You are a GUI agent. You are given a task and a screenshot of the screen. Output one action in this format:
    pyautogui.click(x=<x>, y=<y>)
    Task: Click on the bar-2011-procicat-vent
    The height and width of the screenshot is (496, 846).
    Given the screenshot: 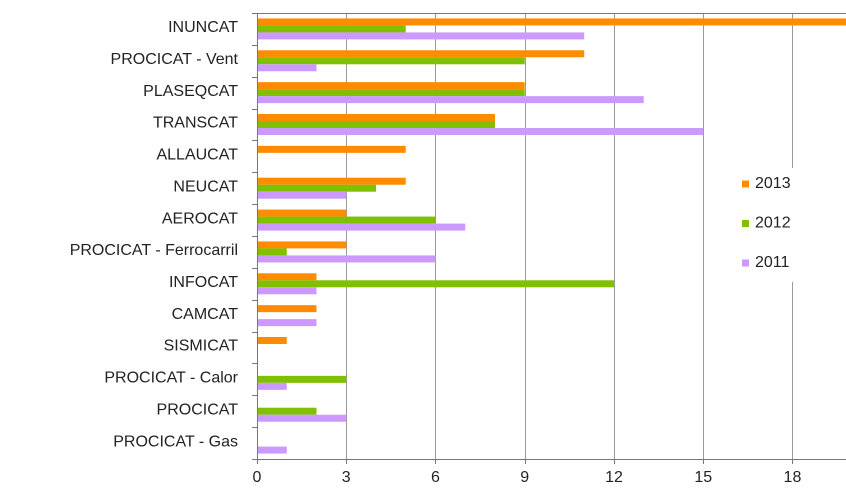 What is the action you would take?
    pyautogui.click(x=287, y=68)
    